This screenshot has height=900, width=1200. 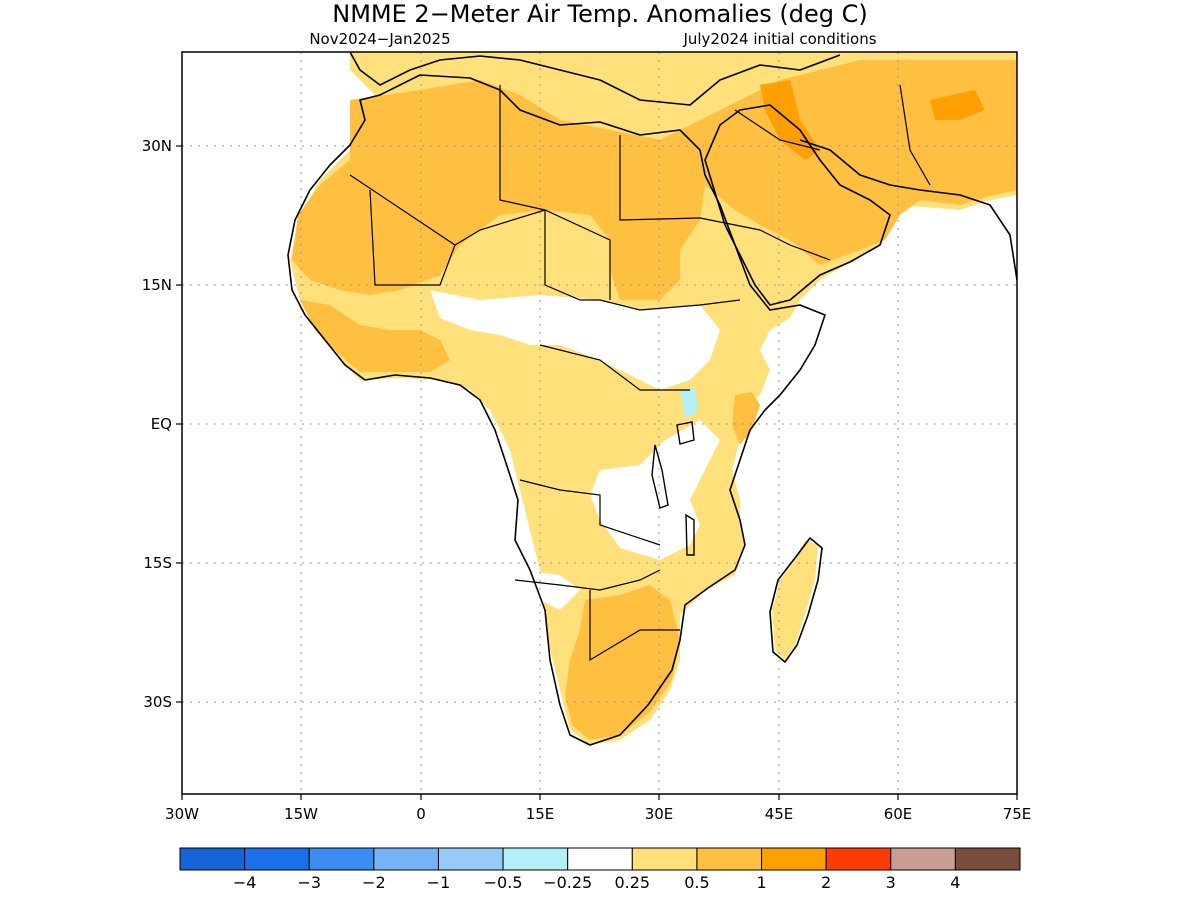 I want to click on lon-label: 0, so click(x=421, y=814).